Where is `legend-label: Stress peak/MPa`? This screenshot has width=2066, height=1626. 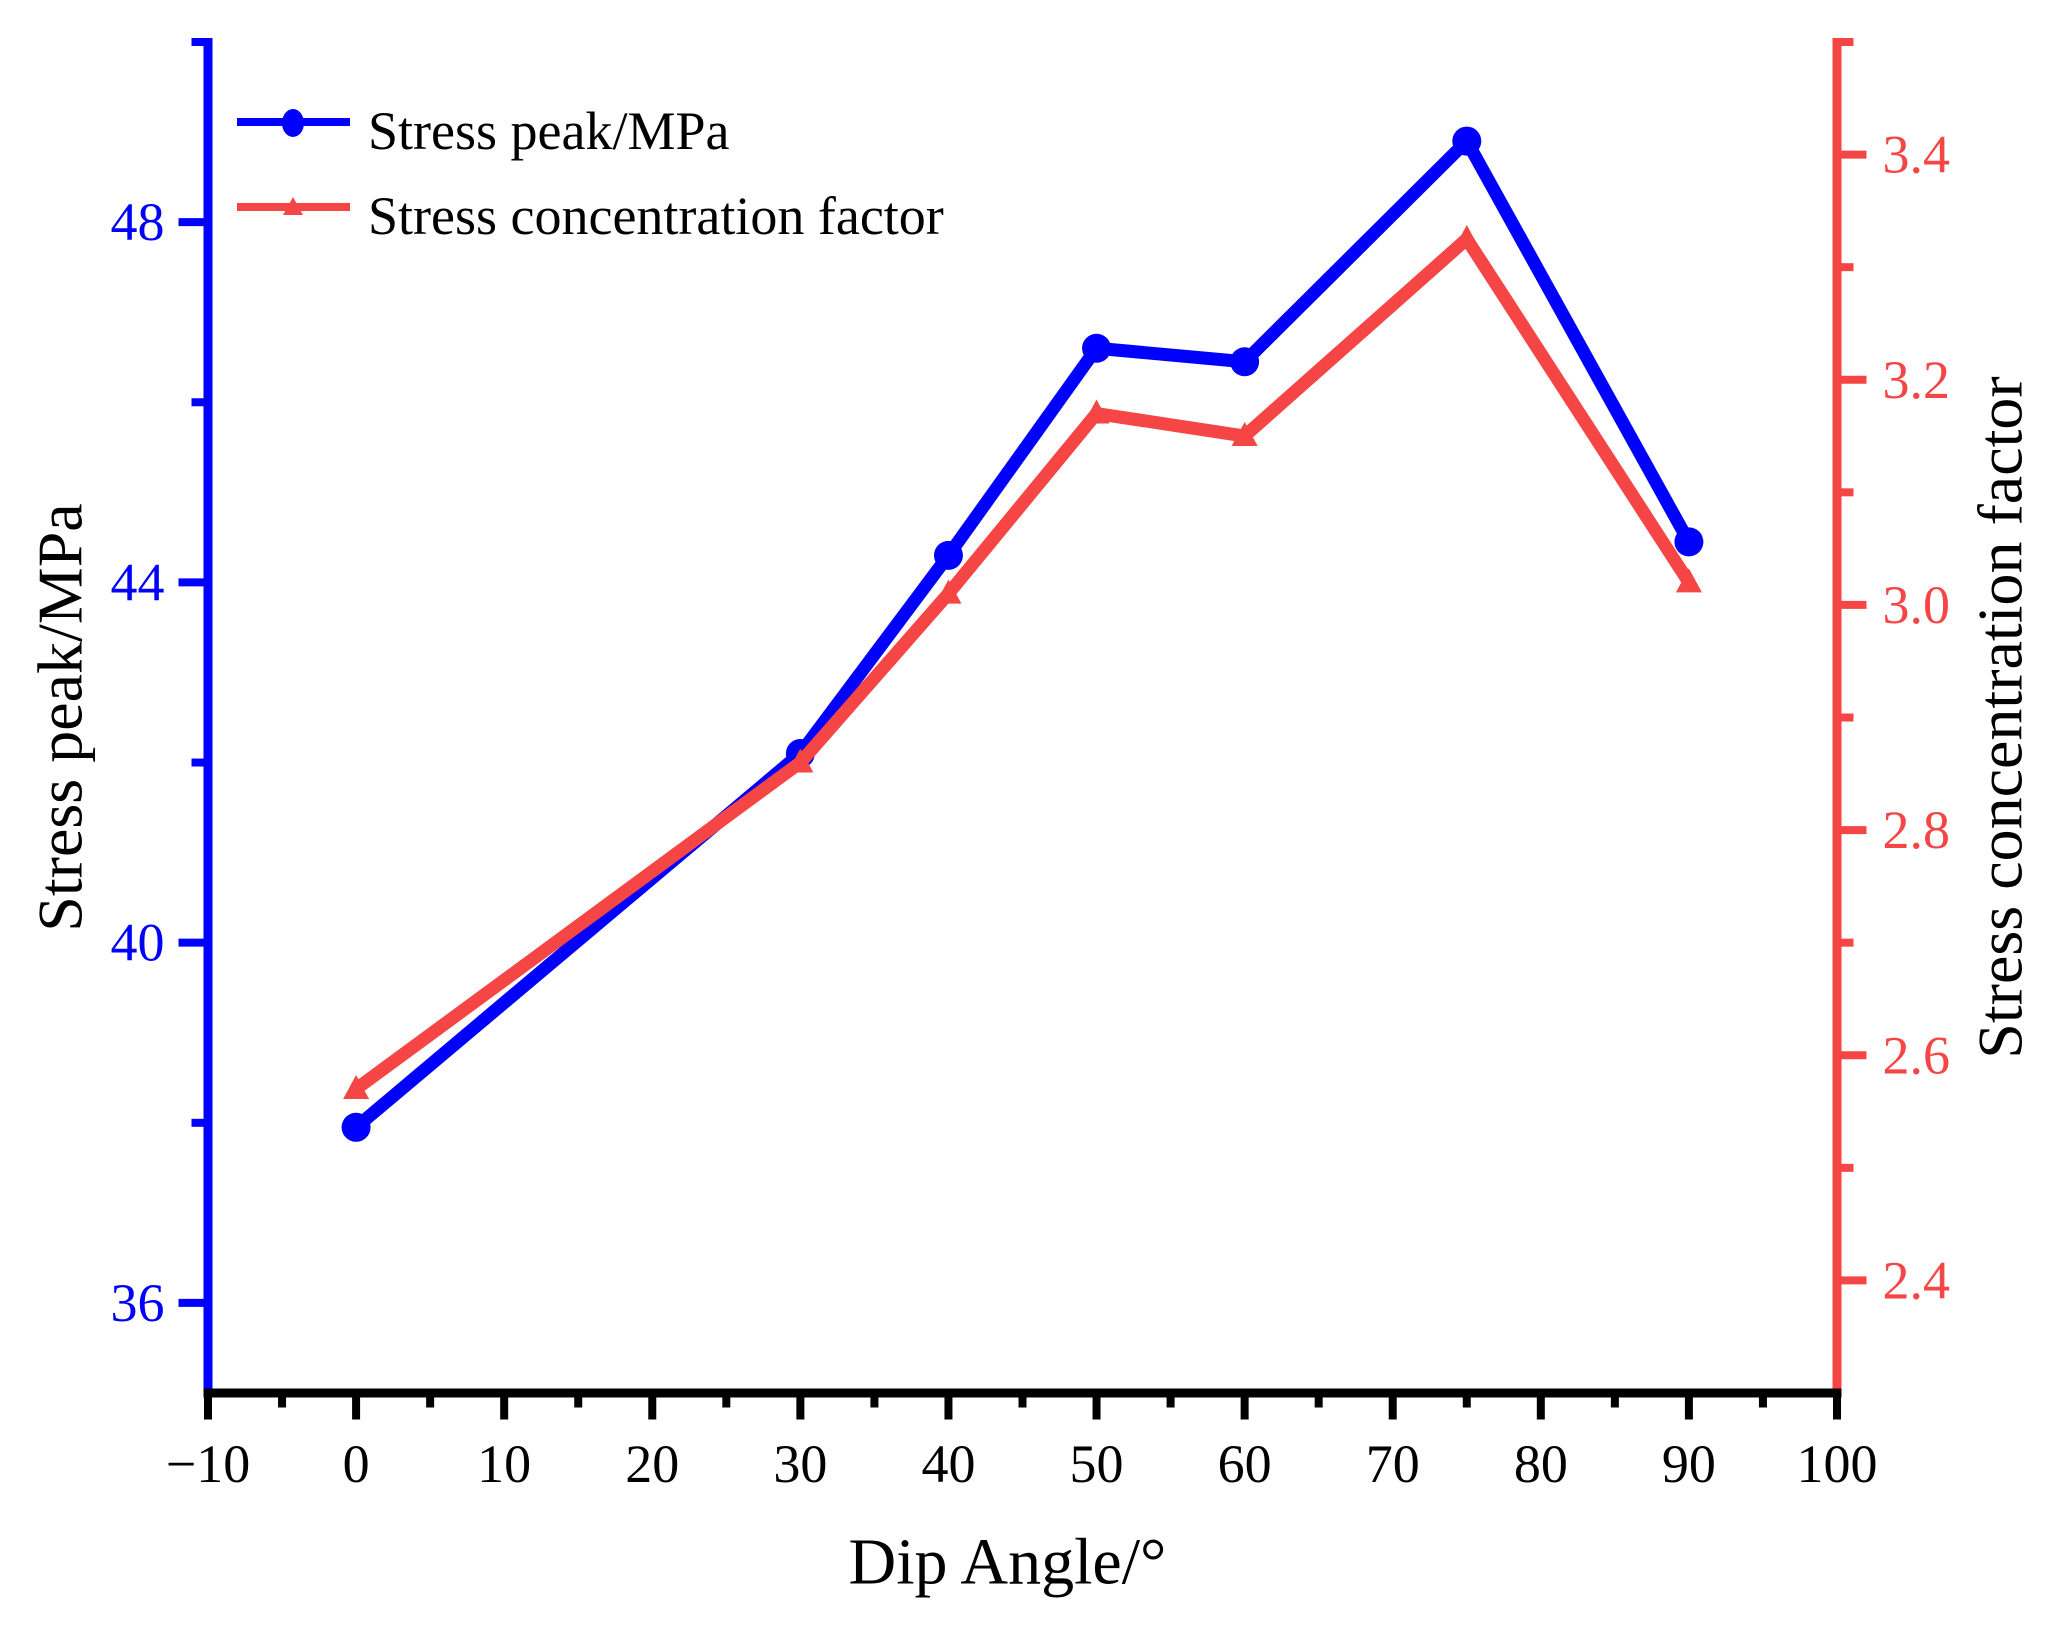 legend-label: Stress peak/MPa is located at coordinates (549, 131).